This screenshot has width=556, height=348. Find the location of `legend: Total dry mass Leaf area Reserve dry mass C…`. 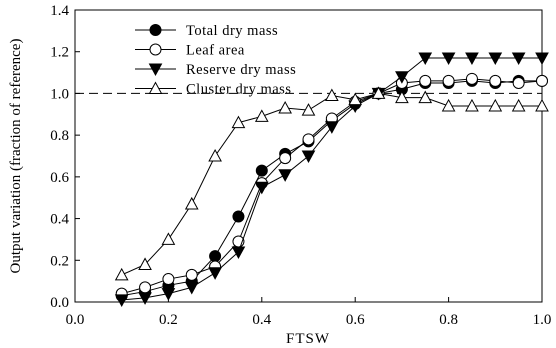

legend: Total dry mass Leaf area Reserve dry mass C… is located at coordinates (215, 60).